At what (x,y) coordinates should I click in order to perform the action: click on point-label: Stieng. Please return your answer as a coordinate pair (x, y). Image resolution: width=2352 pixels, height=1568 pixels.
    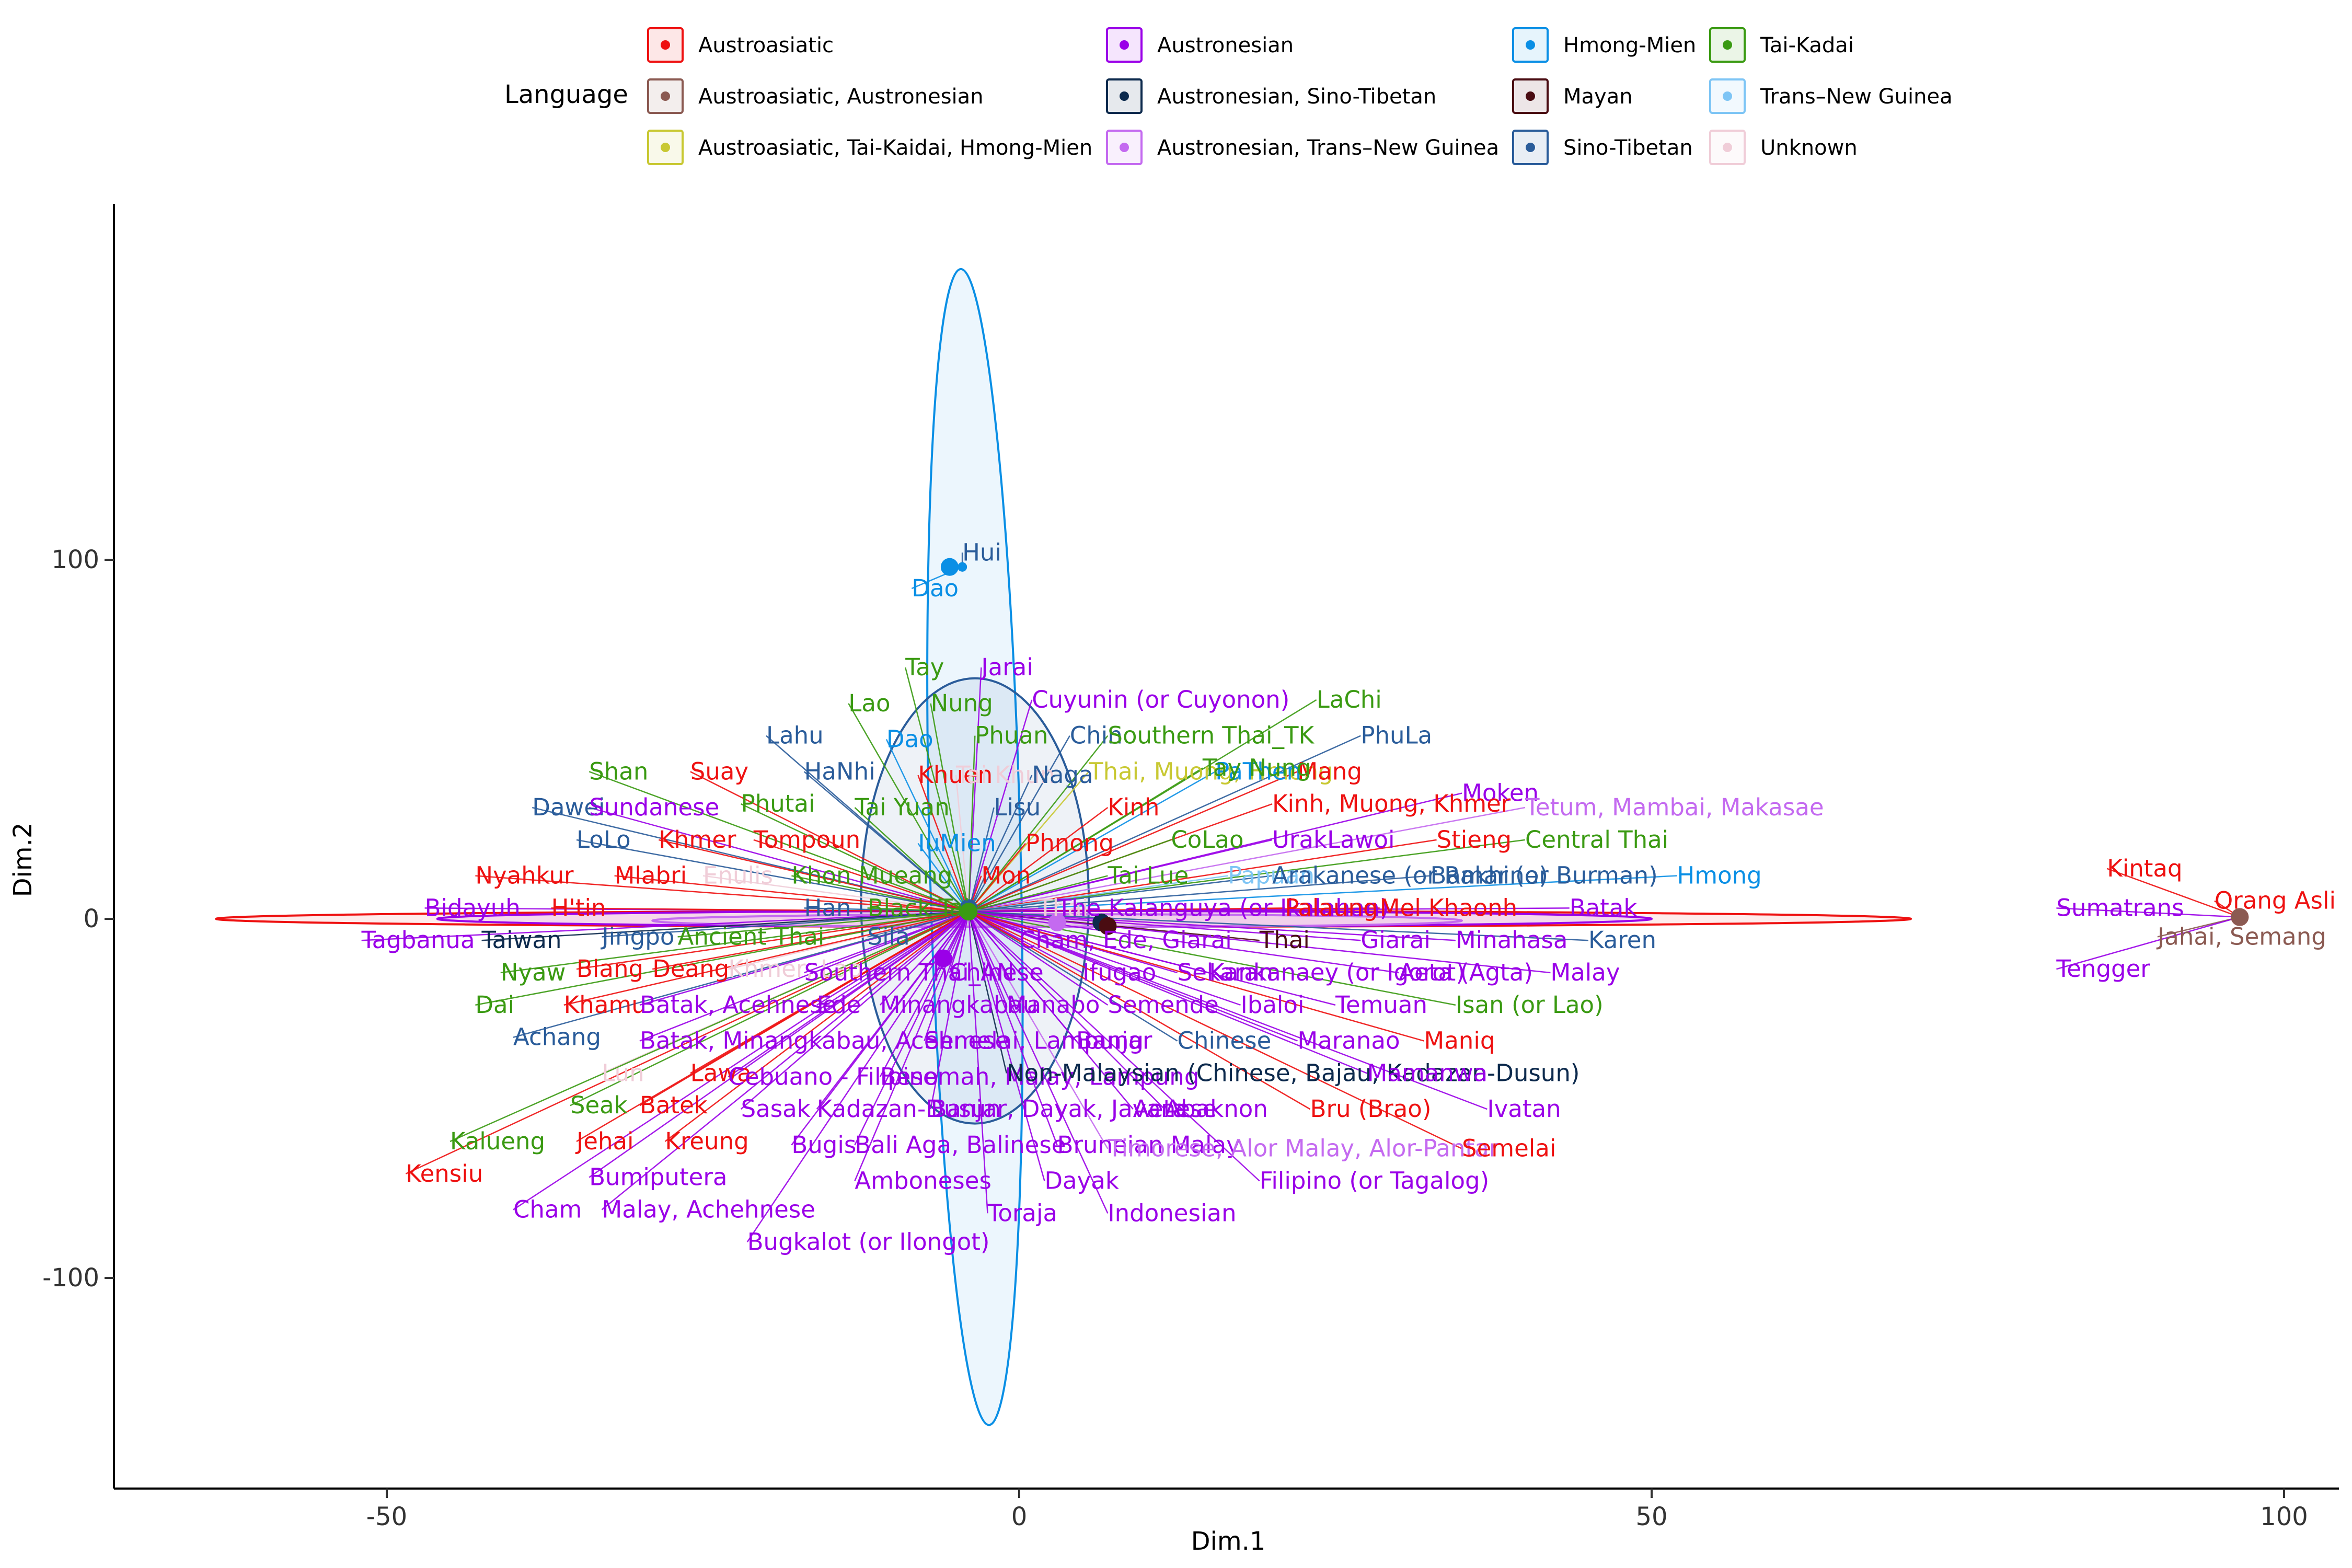
    Looking at the image, I should click on (1474, 840).